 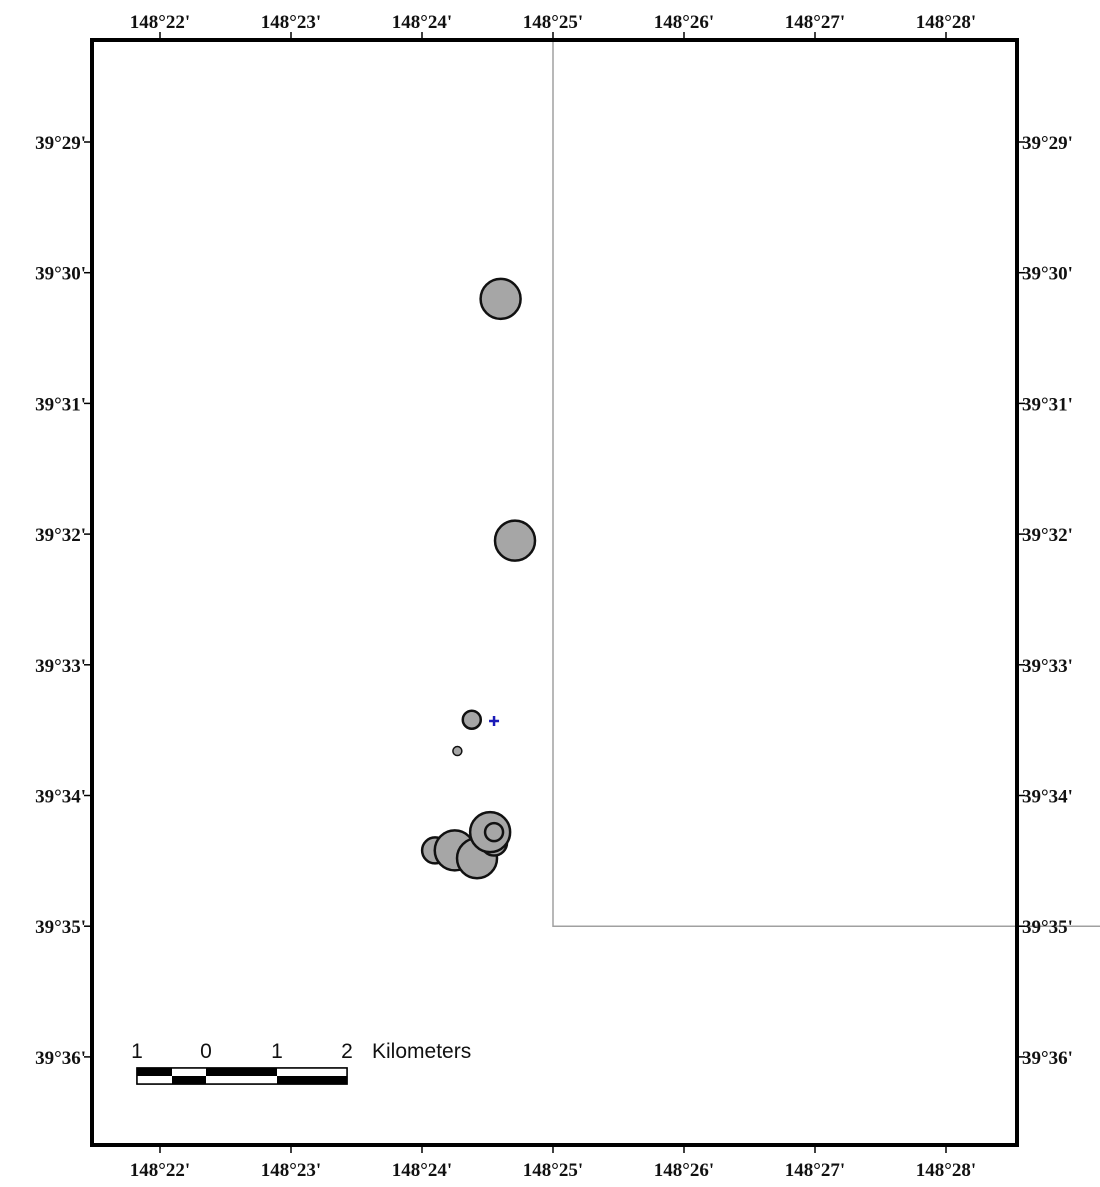 I want to click on top-lon-label-3: 148°25', so click(x=553, y=22).